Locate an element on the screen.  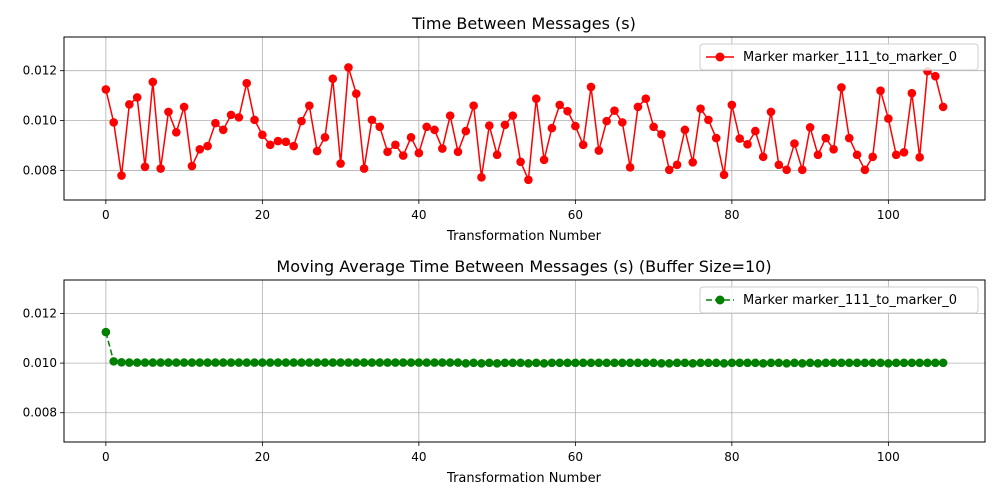
x-tick-label: 40 is located at coordinates (418, 457).